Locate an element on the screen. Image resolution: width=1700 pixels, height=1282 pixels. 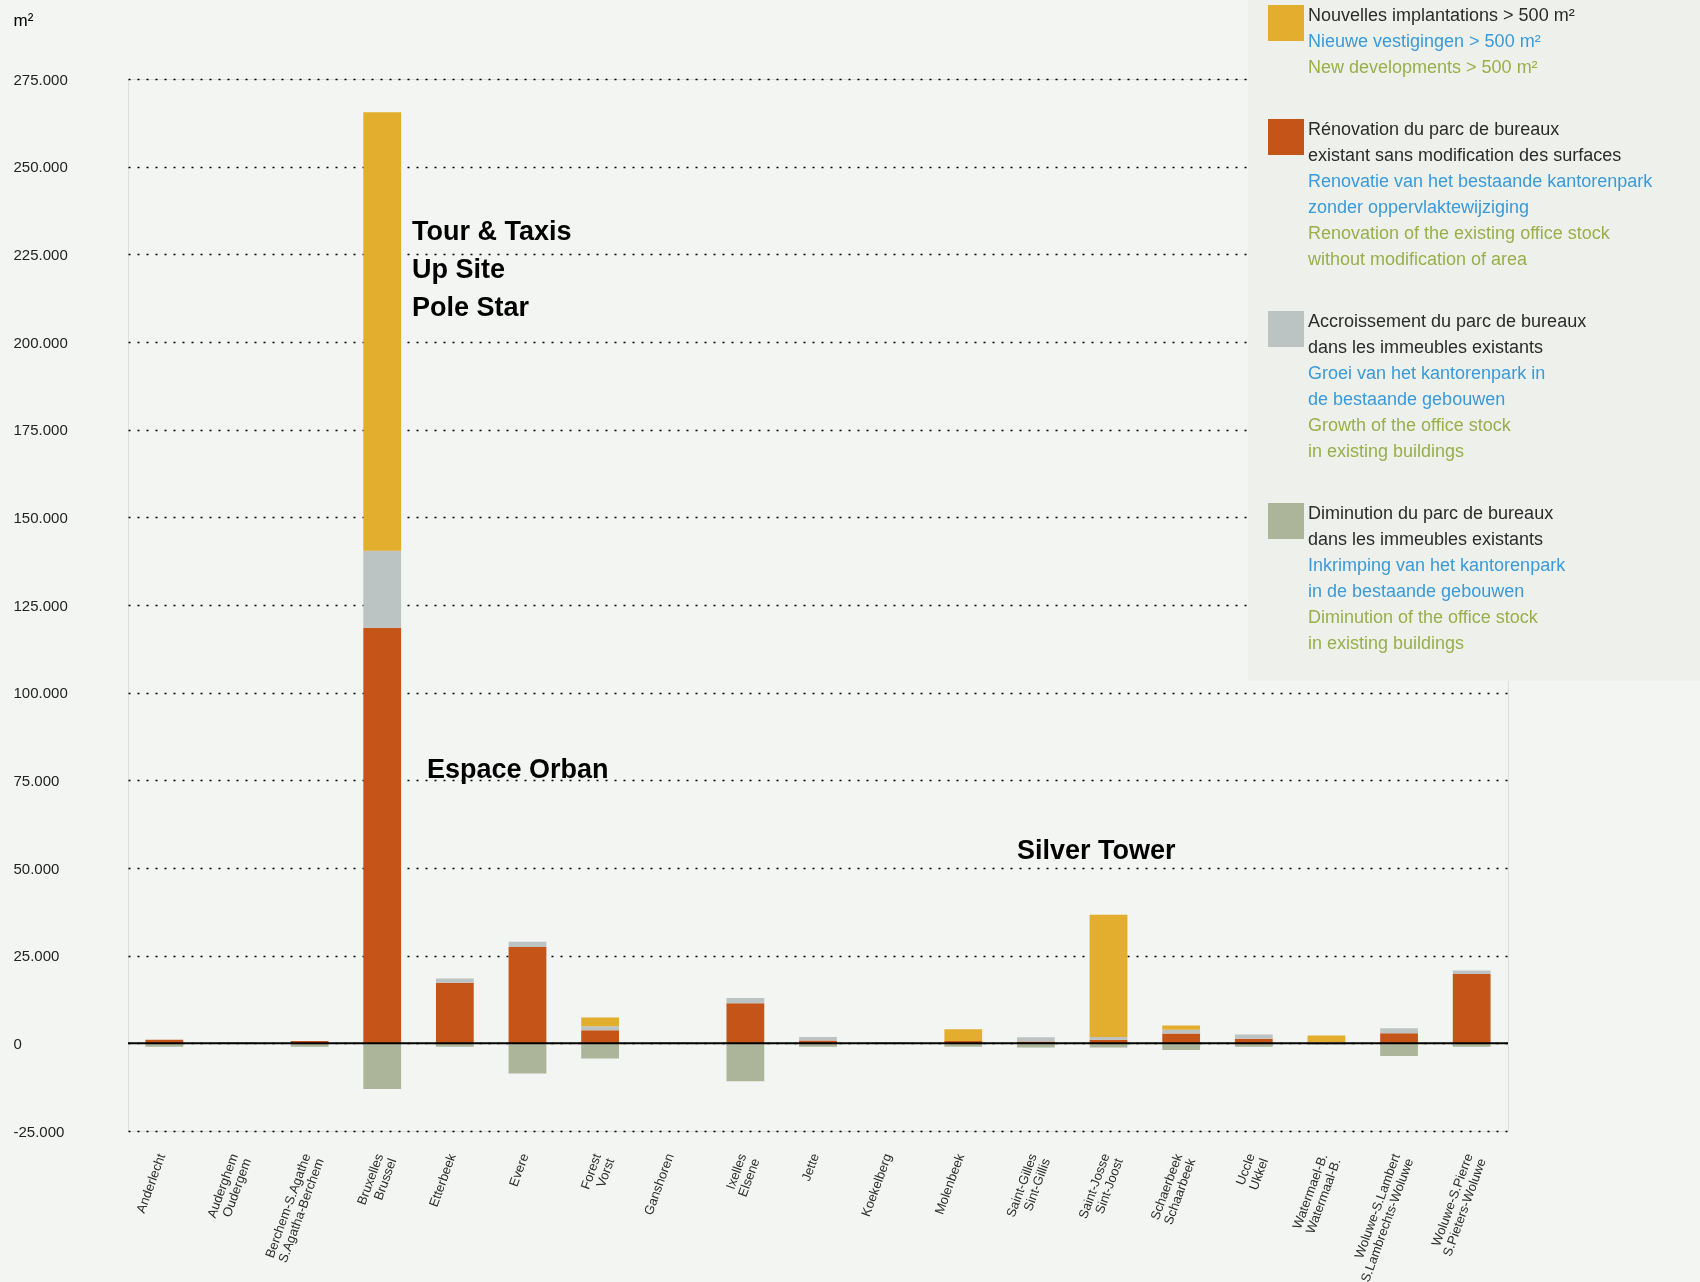
legend-label: Diminution du parc de bureaux dans les immeubles existants Inkrimping van het kantorenpark in de bestaande gebouwen Diminution of the office stock in existing buildings is located at coordinates (1437, 578).